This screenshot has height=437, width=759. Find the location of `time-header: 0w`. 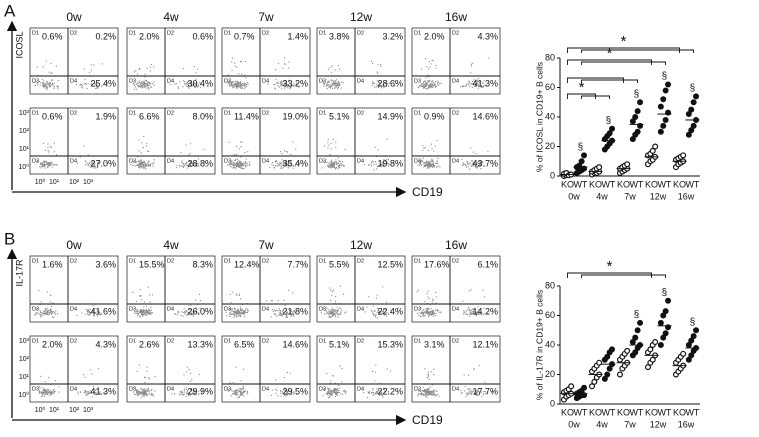

time-header: 0w is located at coordinates (74, 17).